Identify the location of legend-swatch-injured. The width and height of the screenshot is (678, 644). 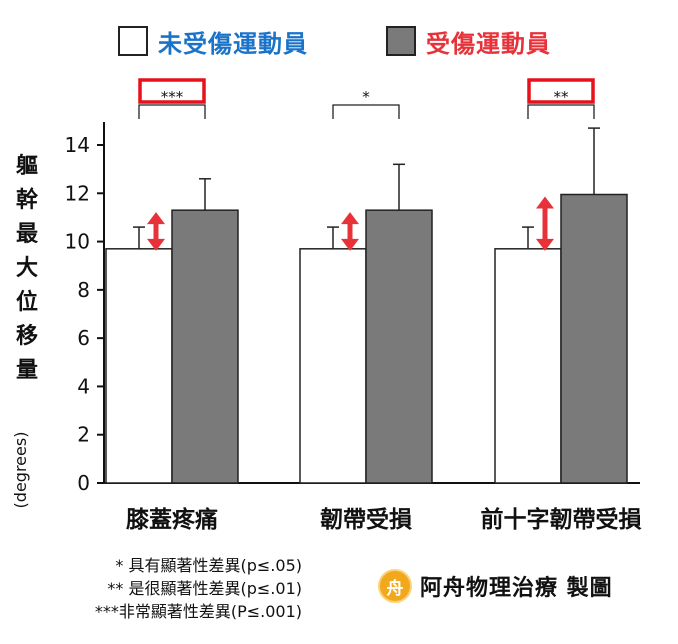
(401, 41).